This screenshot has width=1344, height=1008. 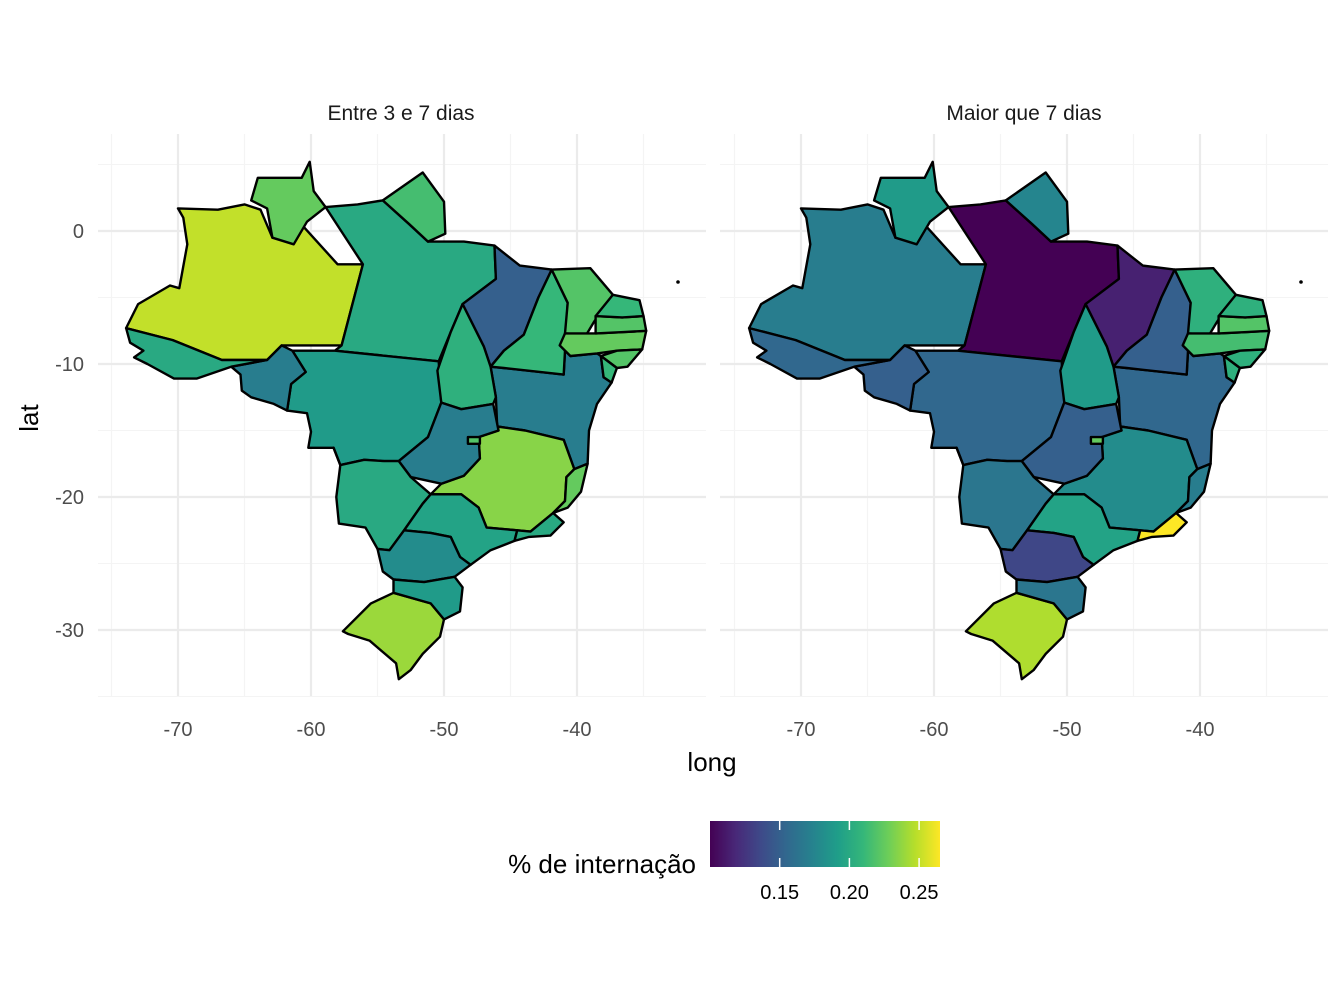 I want to click on y-tick-label: -20, so click(x=69, y=498).